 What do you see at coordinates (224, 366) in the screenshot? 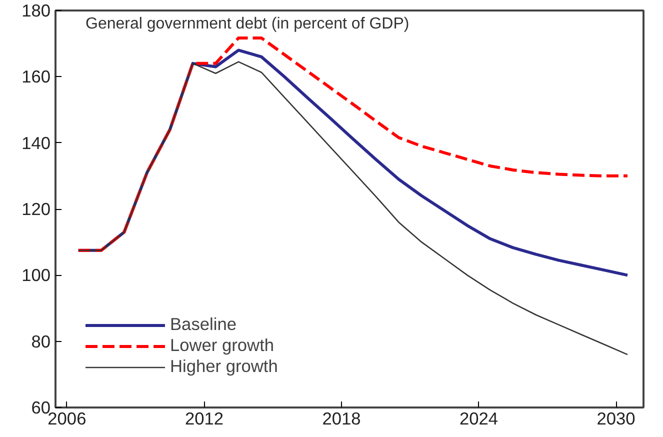
I see `legend-label: Higher growth` at bounding box center [224, 366].